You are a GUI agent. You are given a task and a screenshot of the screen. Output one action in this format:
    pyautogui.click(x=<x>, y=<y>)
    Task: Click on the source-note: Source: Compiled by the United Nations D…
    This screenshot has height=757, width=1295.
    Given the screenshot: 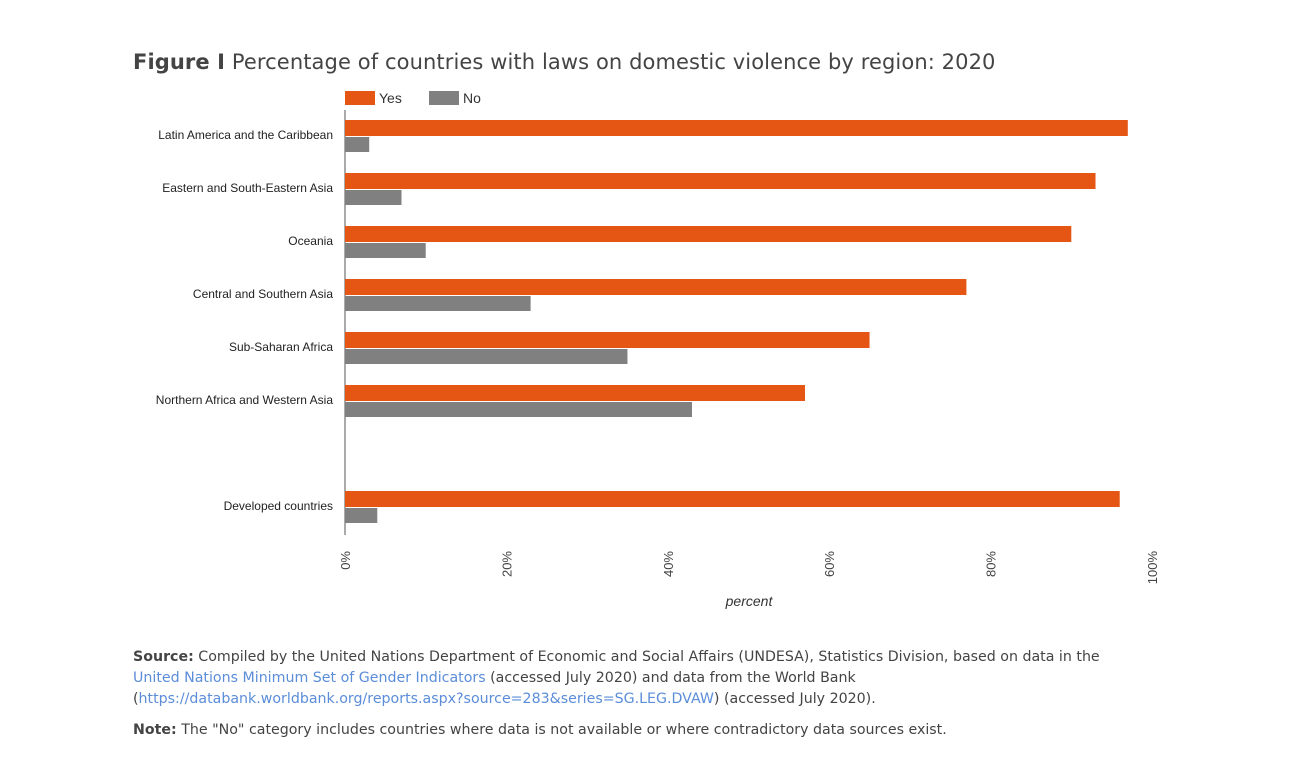 What is the action you would take?
    pyautogui.click(x=633, y=678)
    